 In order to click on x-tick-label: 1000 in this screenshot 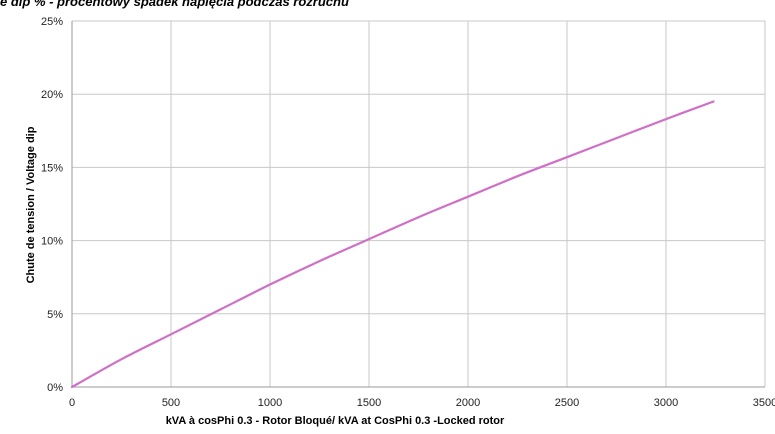, I will do `click(270, 403)`.